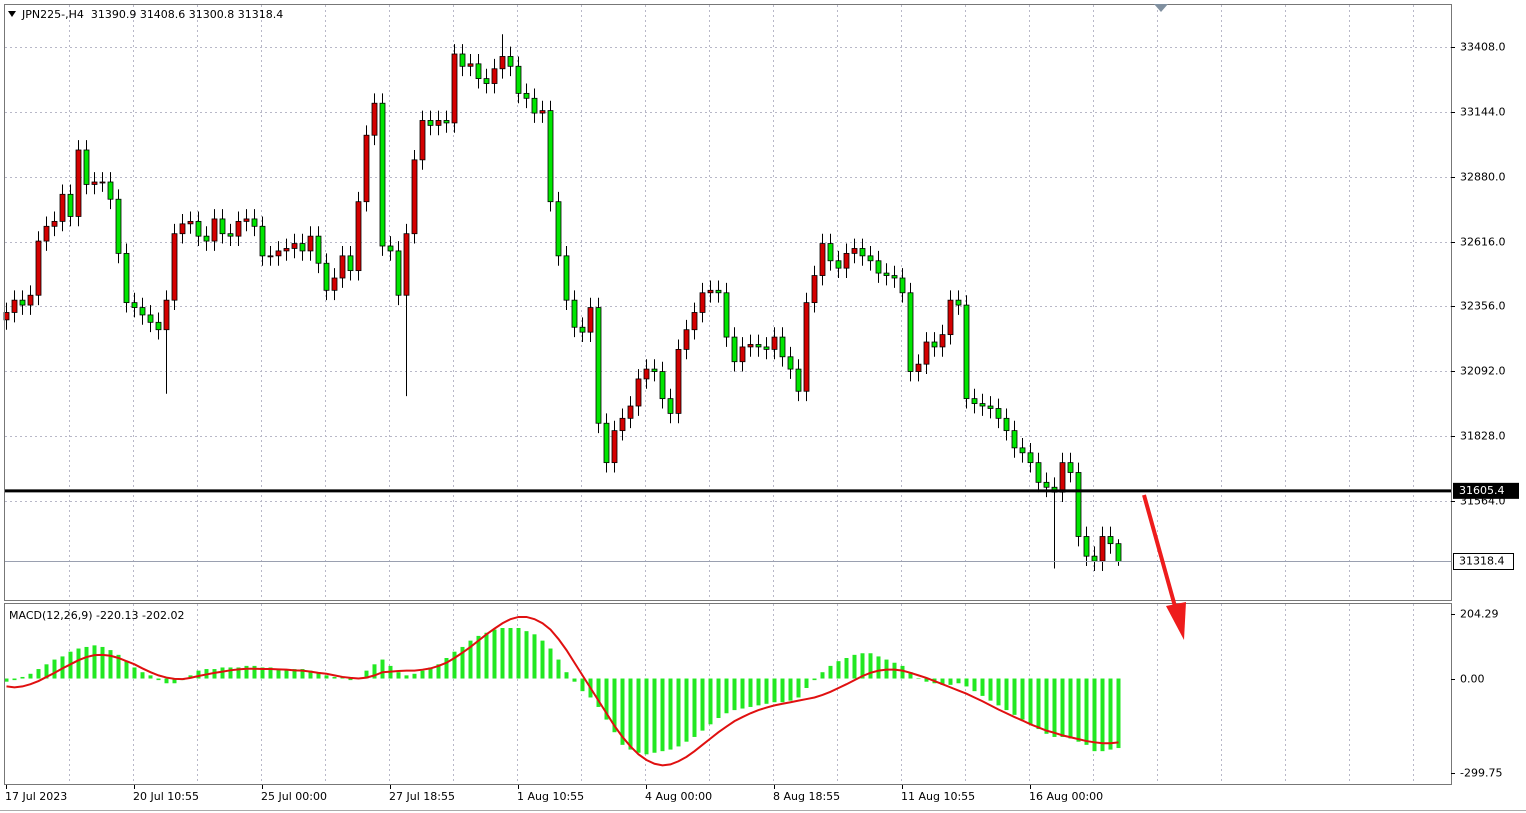  What do you see at coordinates (806, 796) in the screenshot?
I see `x-tick-label: 8 Aug 18:55` at bounding box center [806, 796].